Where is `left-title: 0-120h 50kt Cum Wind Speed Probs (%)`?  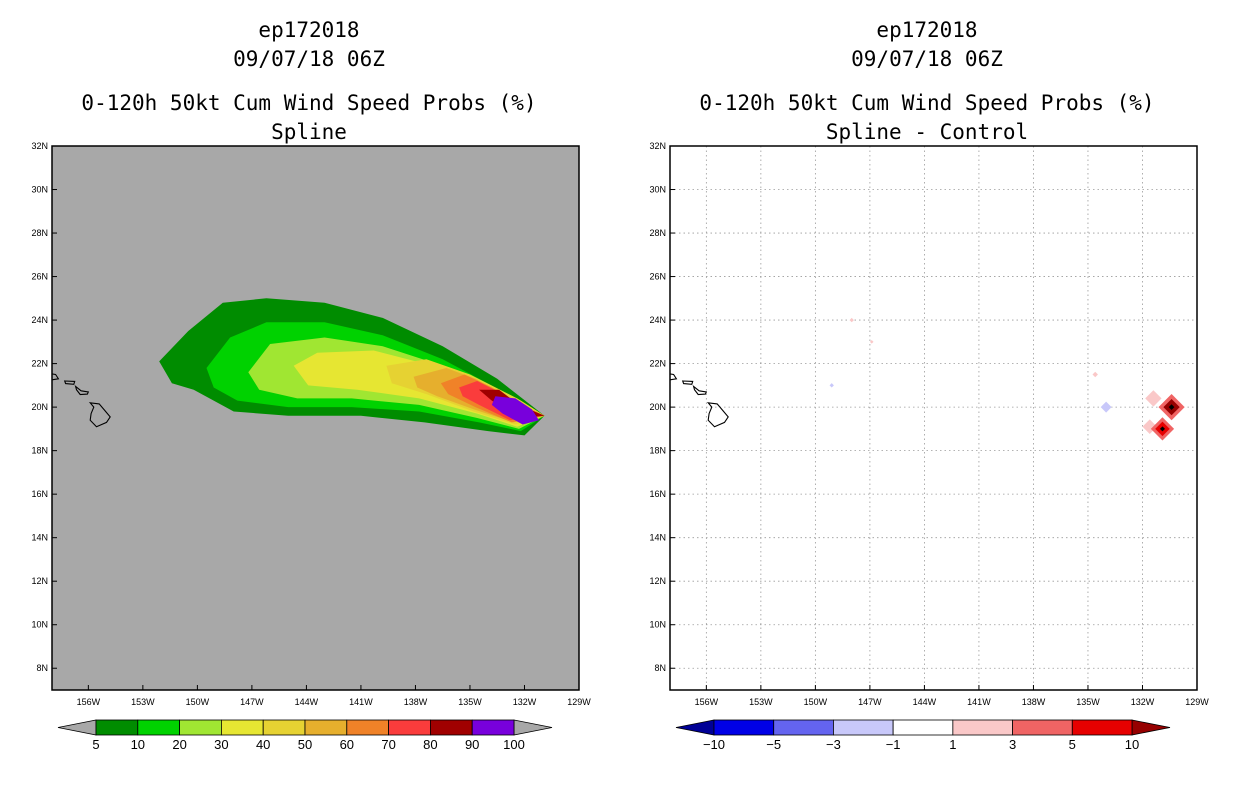
left-title: 0-120h 50kt Cum Wind Speed Probs (%) is located at coordinates (308, 103).